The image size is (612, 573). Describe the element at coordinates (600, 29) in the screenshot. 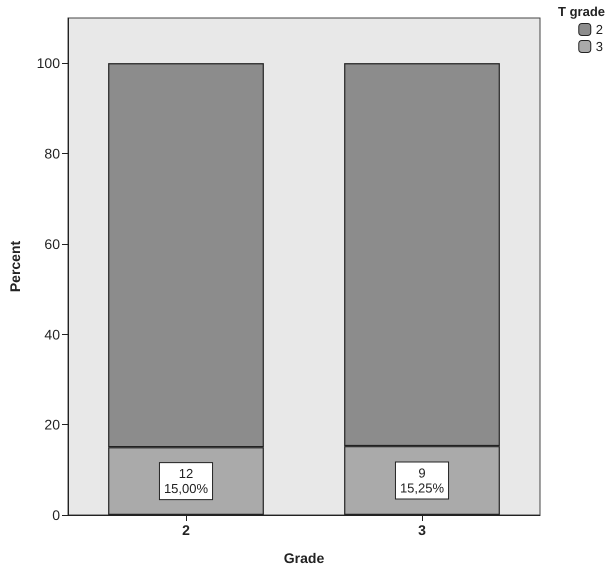

I see `legend-label: 2` at that location.